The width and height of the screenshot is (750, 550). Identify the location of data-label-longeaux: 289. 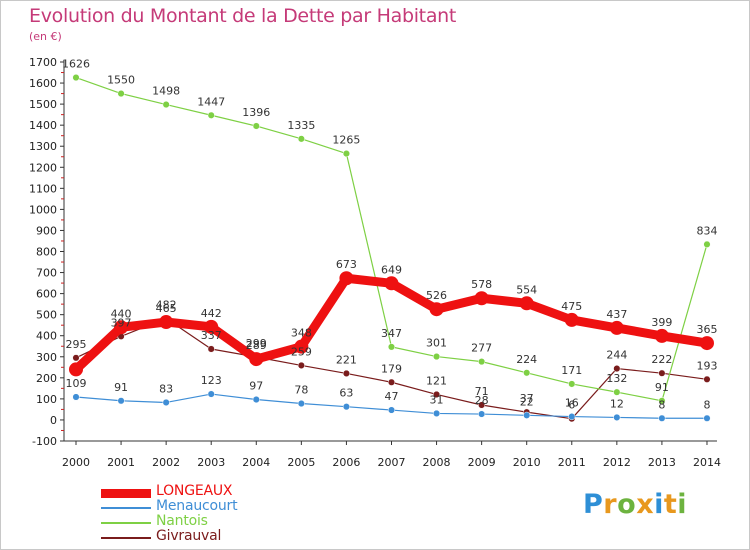
(256, 345).